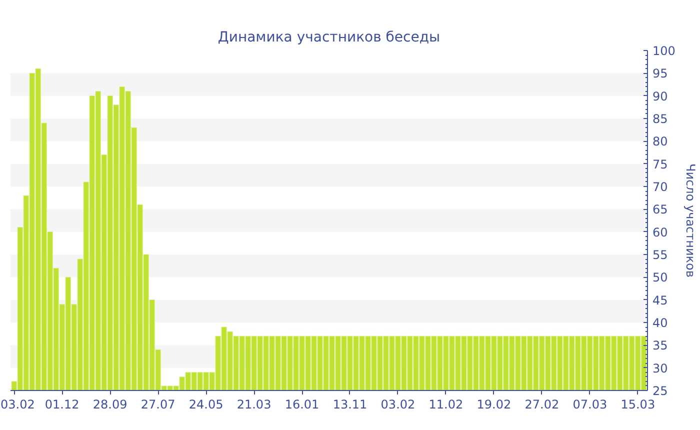 The width and height of the screenshot is (700, 430). I want to click on y-tick-label: 80, so click(660, 141).